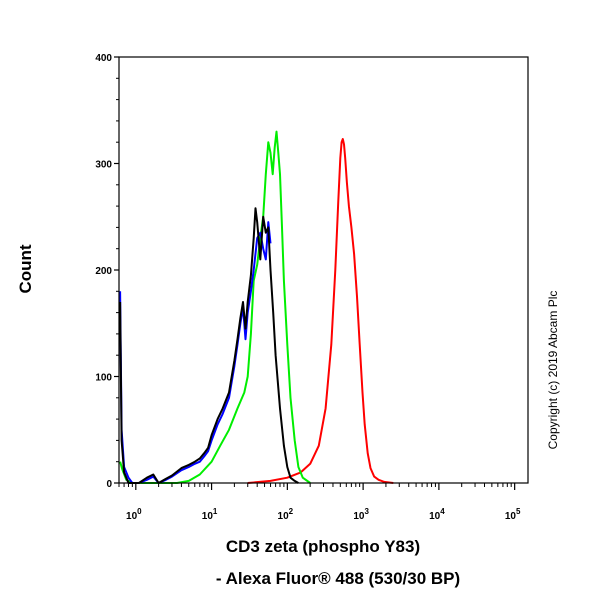  What do you see at coordinates (286, 514) in the screenshot?
I see `x-tick-label: 10²` at bounding box center [286, 514].